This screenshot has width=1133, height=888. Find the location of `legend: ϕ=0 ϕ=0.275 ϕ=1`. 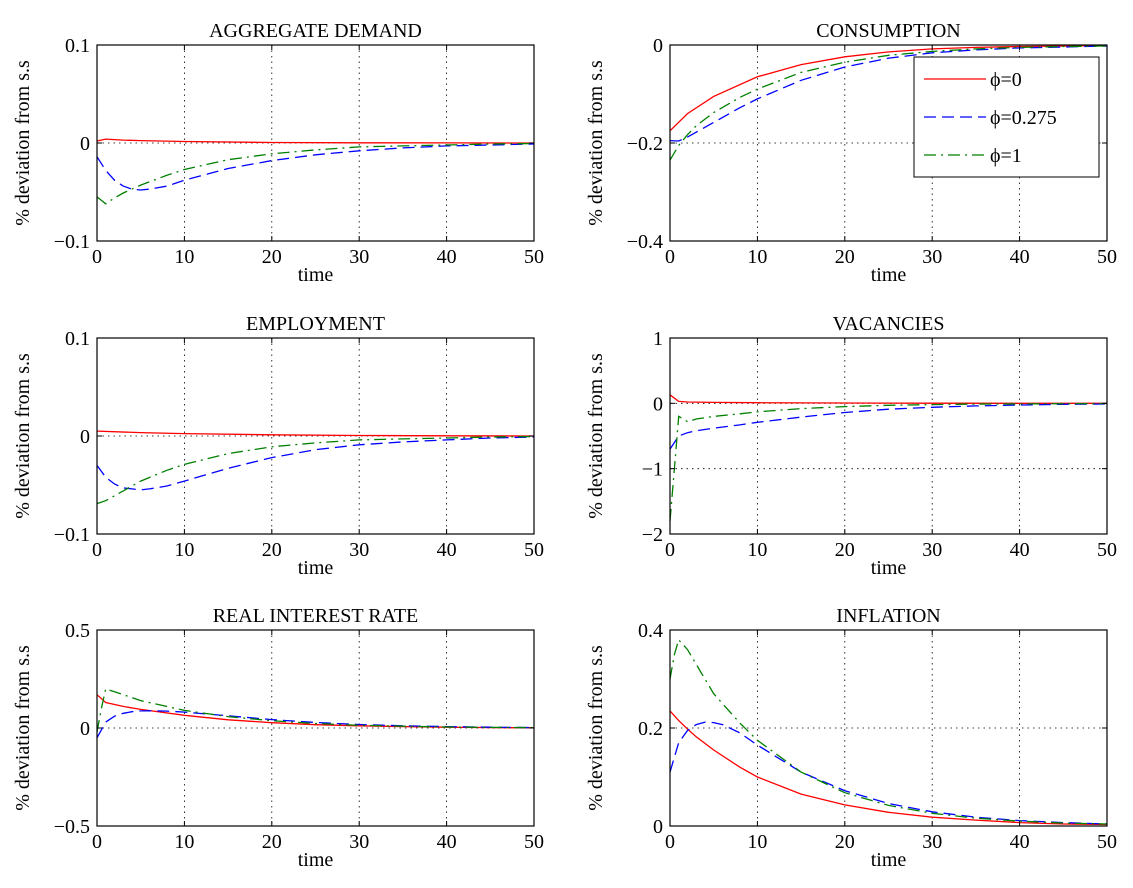

legend: ϕ=0 ϕ=0.275 ϕ=1 is located at coordinates (1006, 117).